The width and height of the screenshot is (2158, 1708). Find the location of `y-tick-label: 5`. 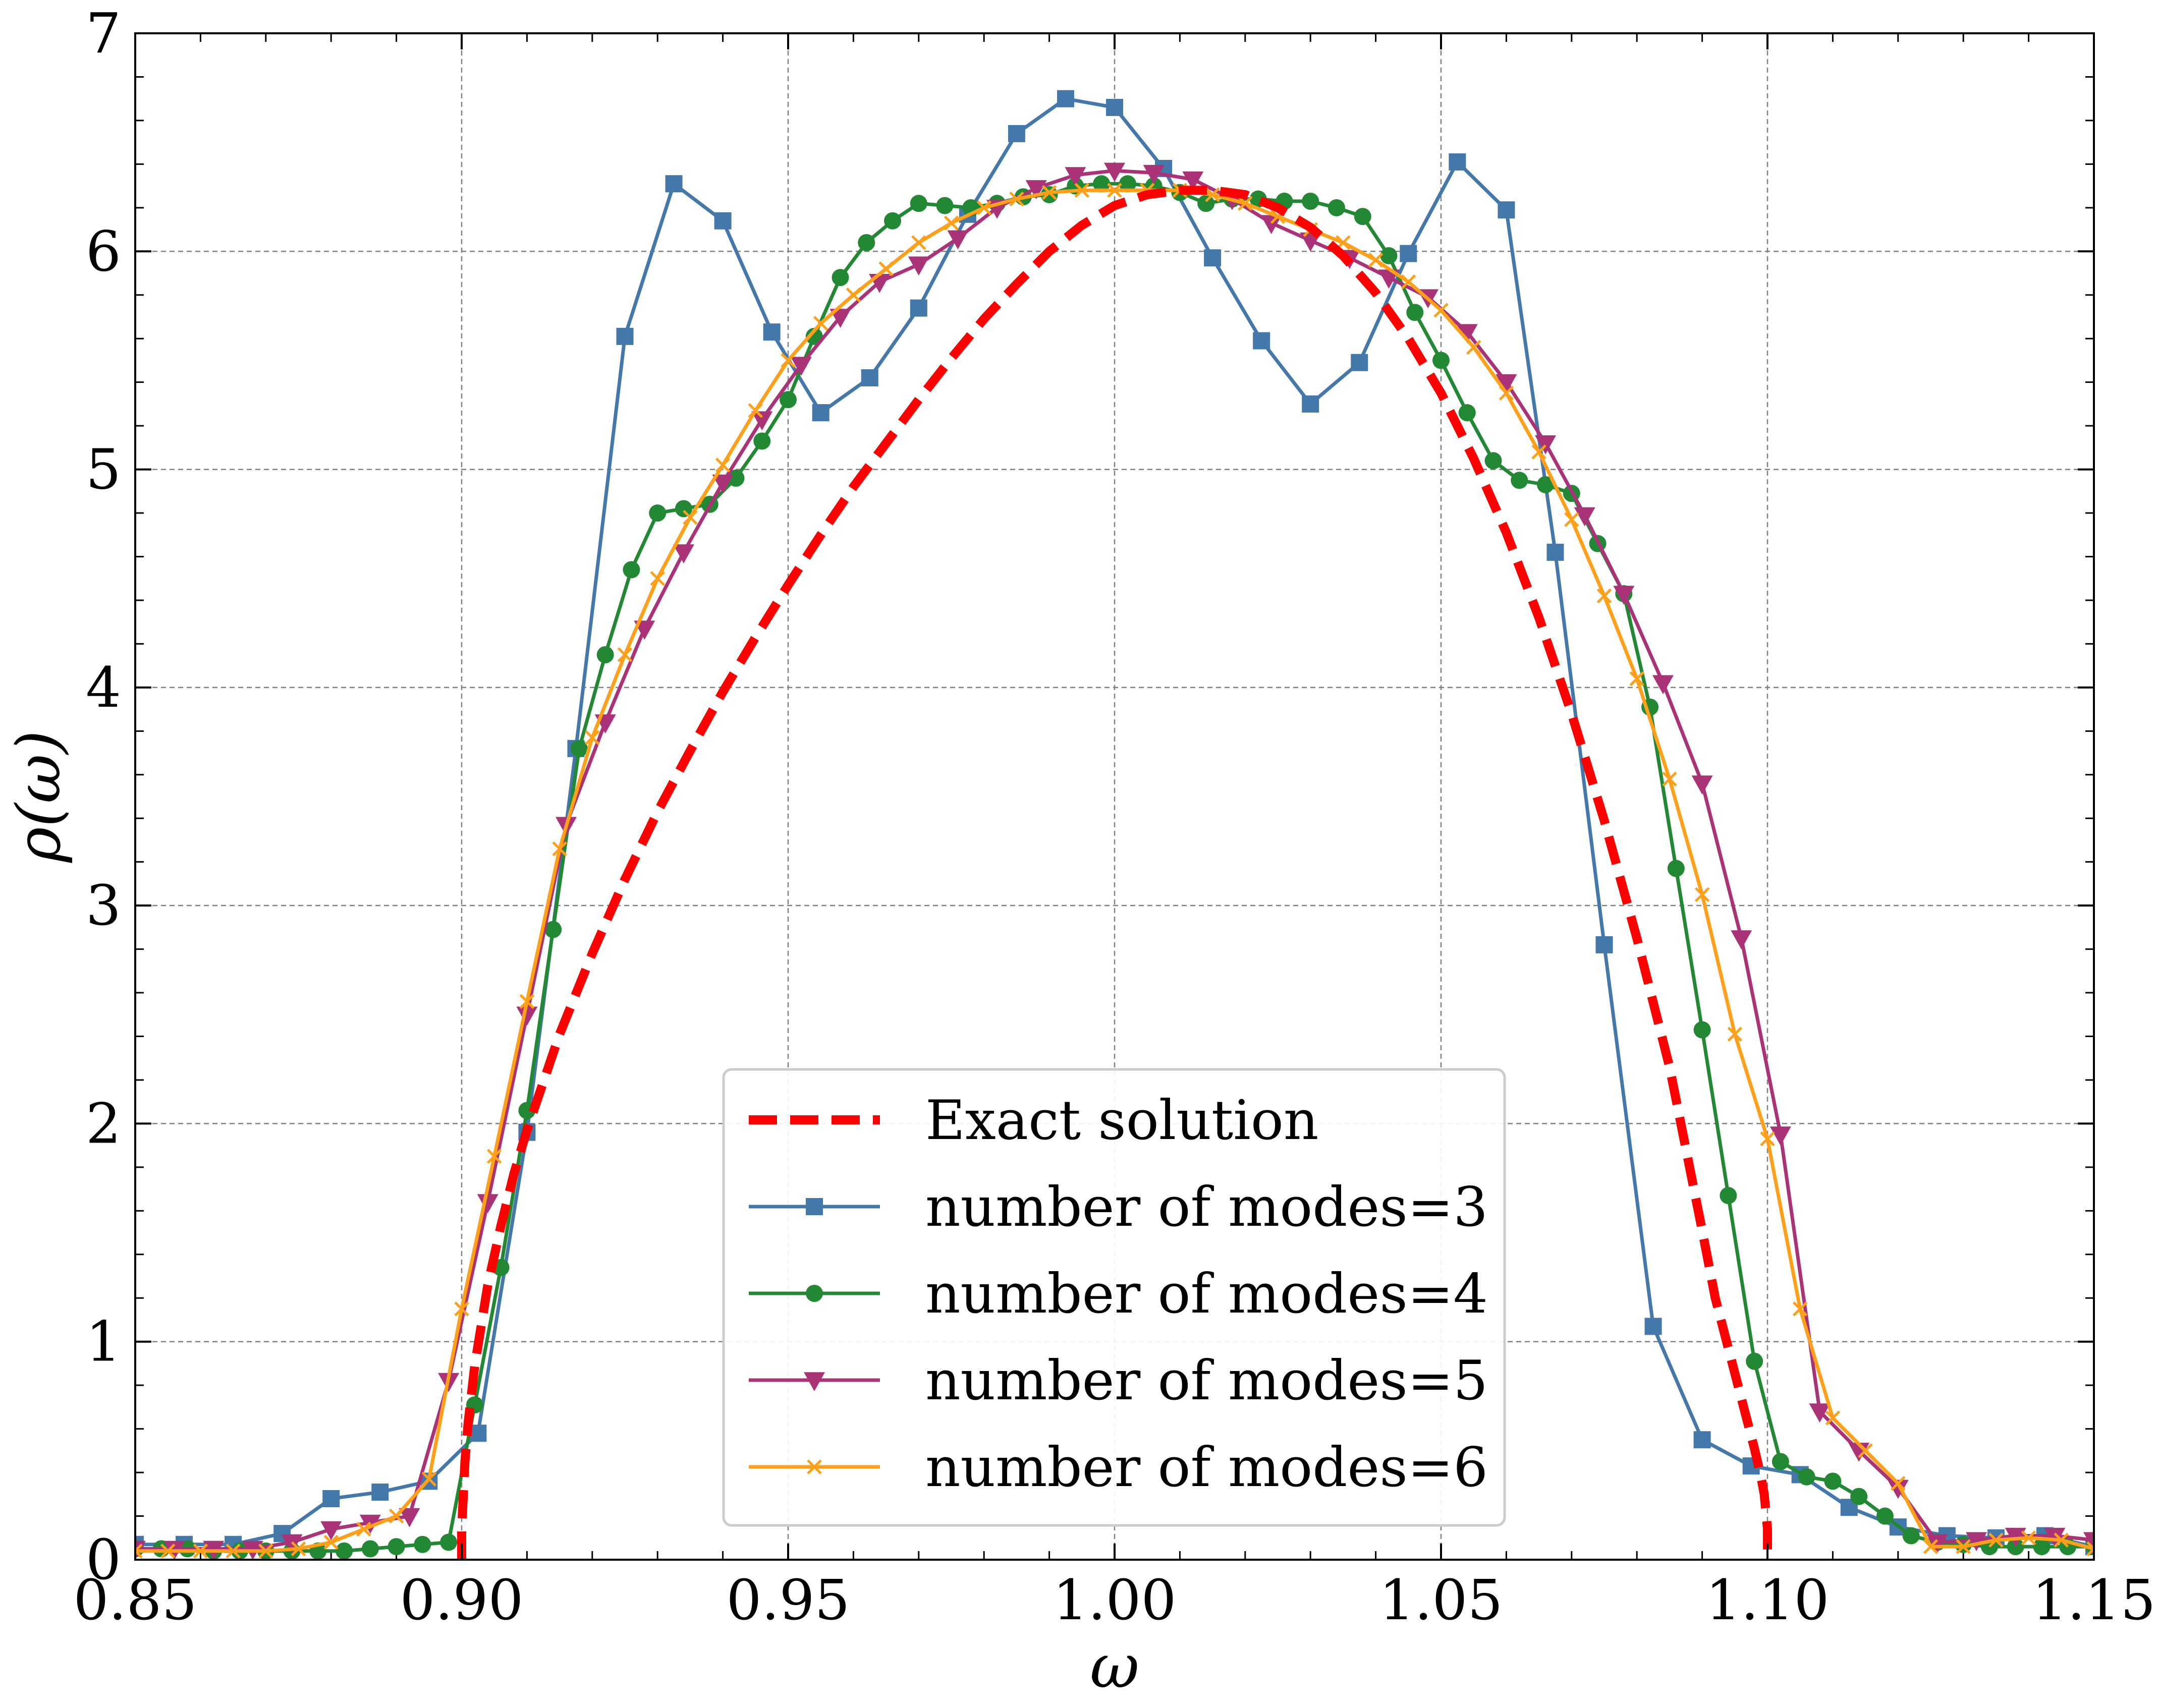

y-tick-label: 5 is located at coordinates (103, 469).